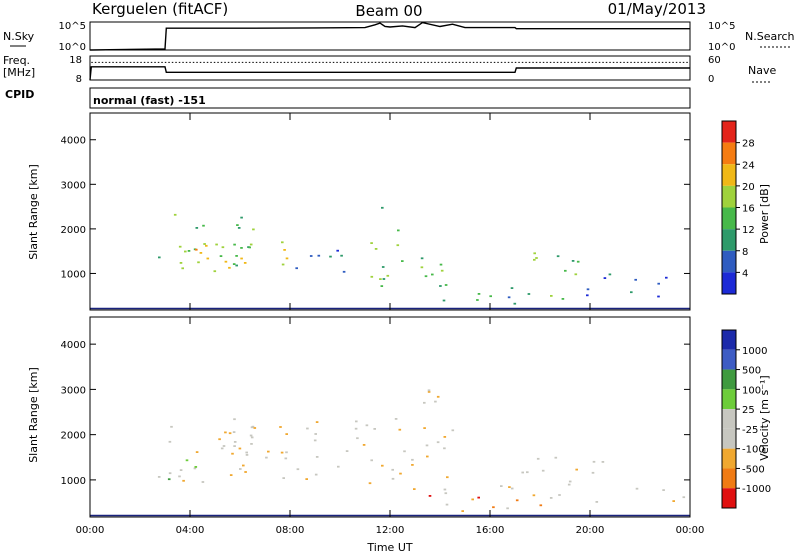  What do you see at coordinates (738, 207) in the screenshot?
I see `power-colorbar: 28 24 20 16 12 8 4` at bounding box center [738, 207].